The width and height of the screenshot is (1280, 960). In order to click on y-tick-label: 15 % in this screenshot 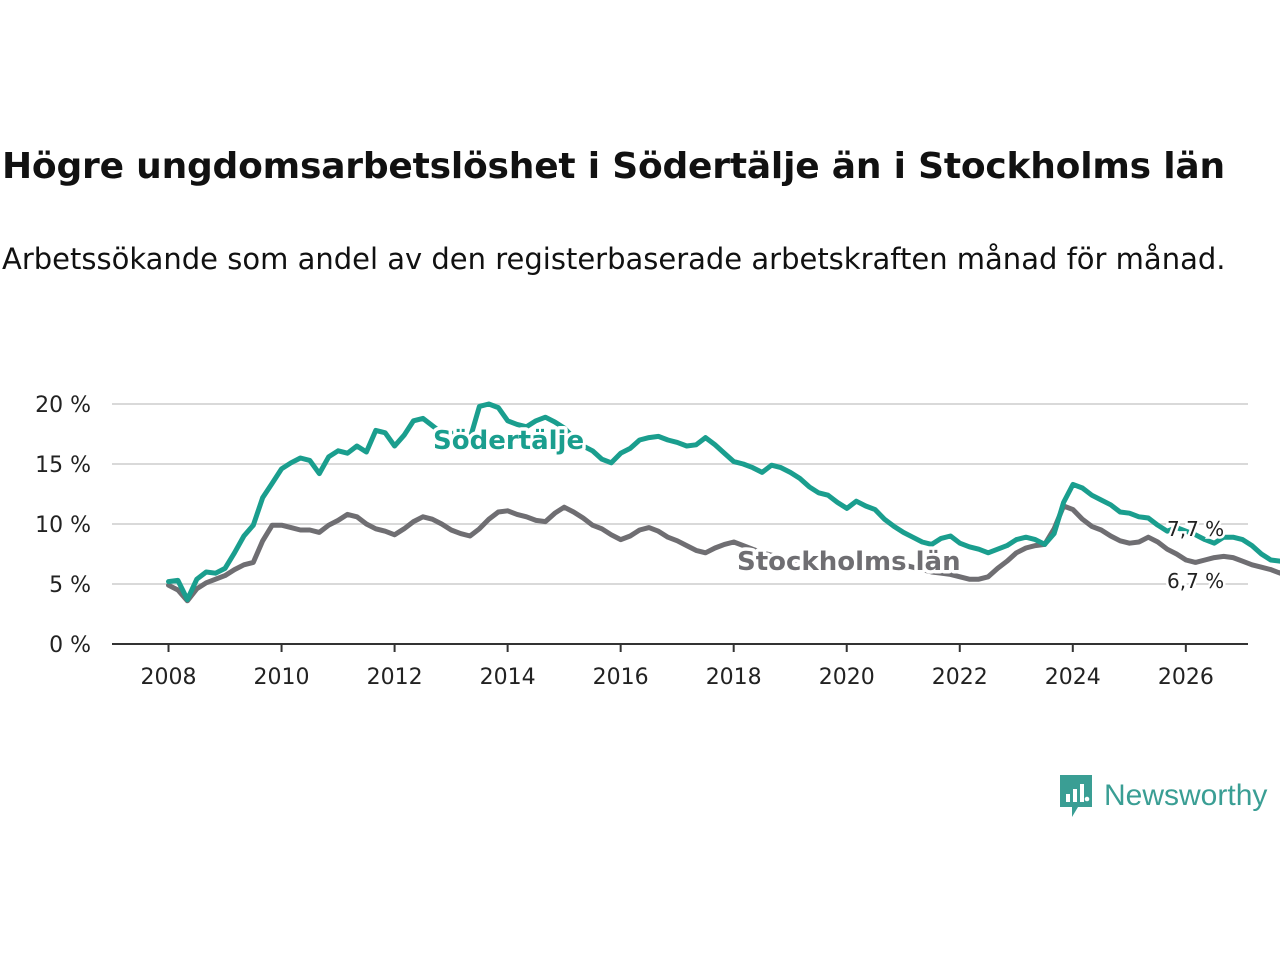, I will do `click(63, 465)`.